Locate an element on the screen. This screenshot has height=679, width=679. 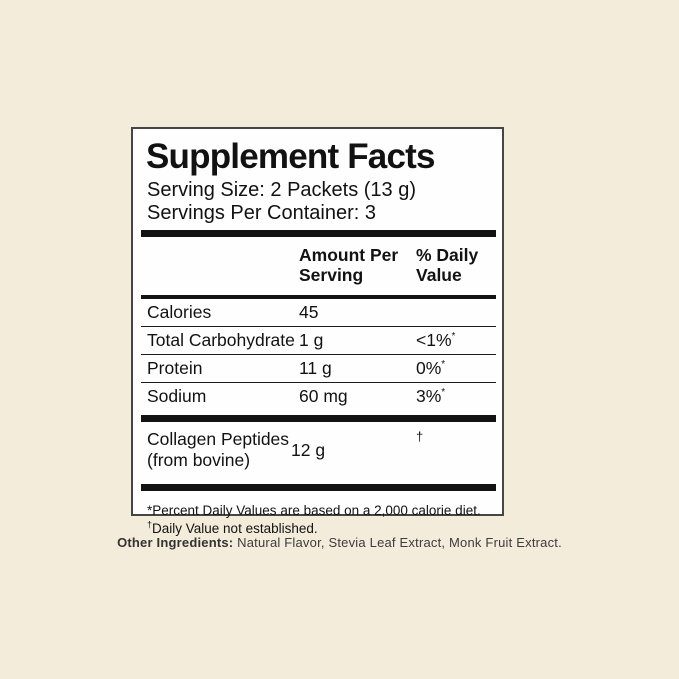
footnote-text: Daily Value not established. is located at coordinates (235, 528).